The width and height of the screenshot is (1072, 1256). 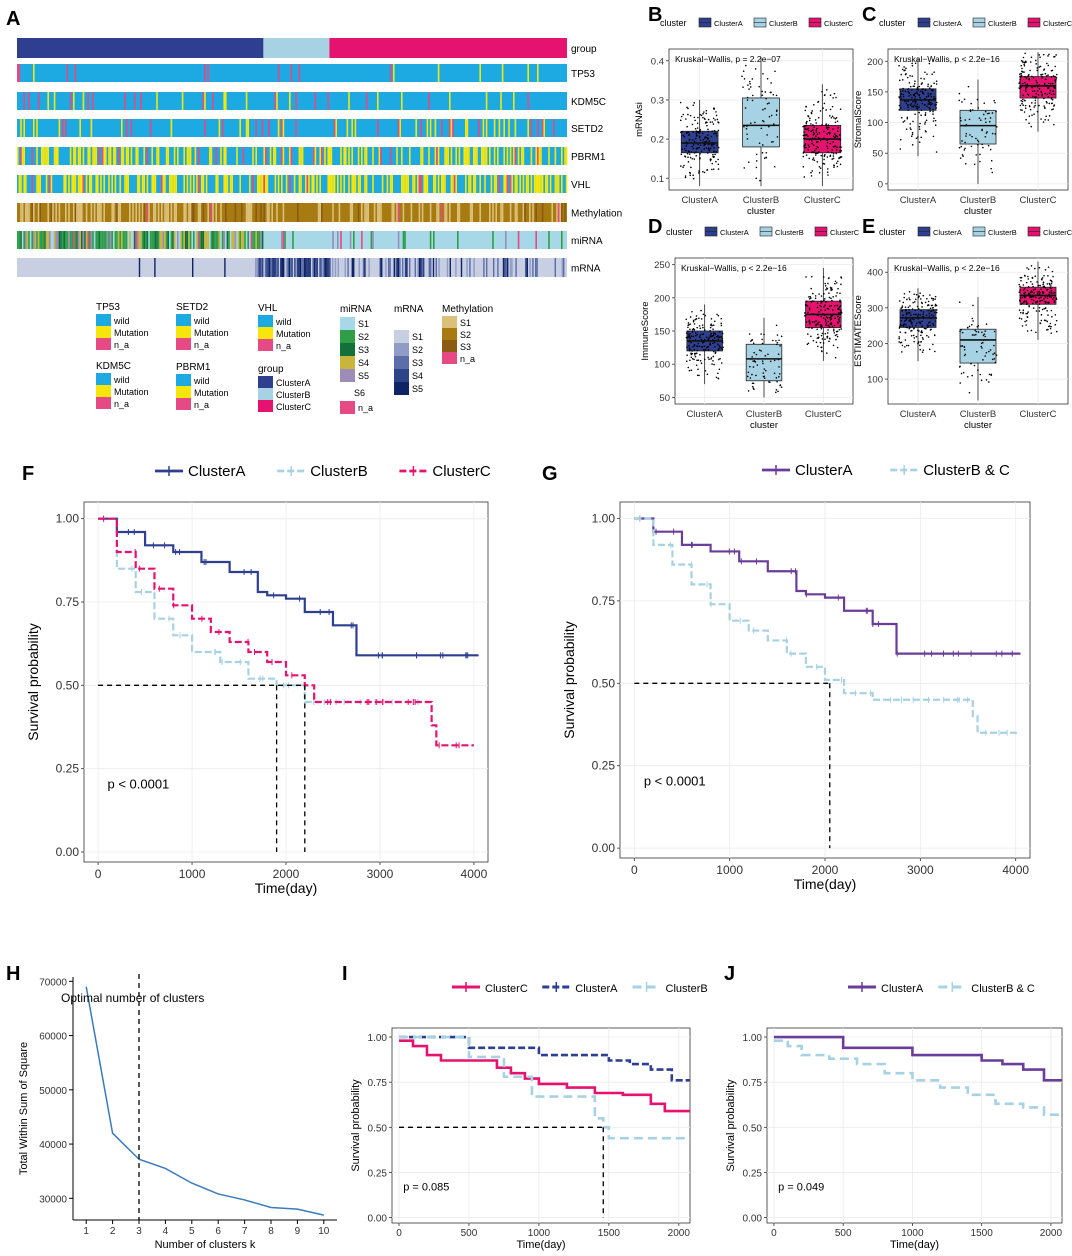 What do you see at coordinates (286, 888) in the screenshot?
I see `x-axis-label: Time(day)` at bounding box center [286, 888].